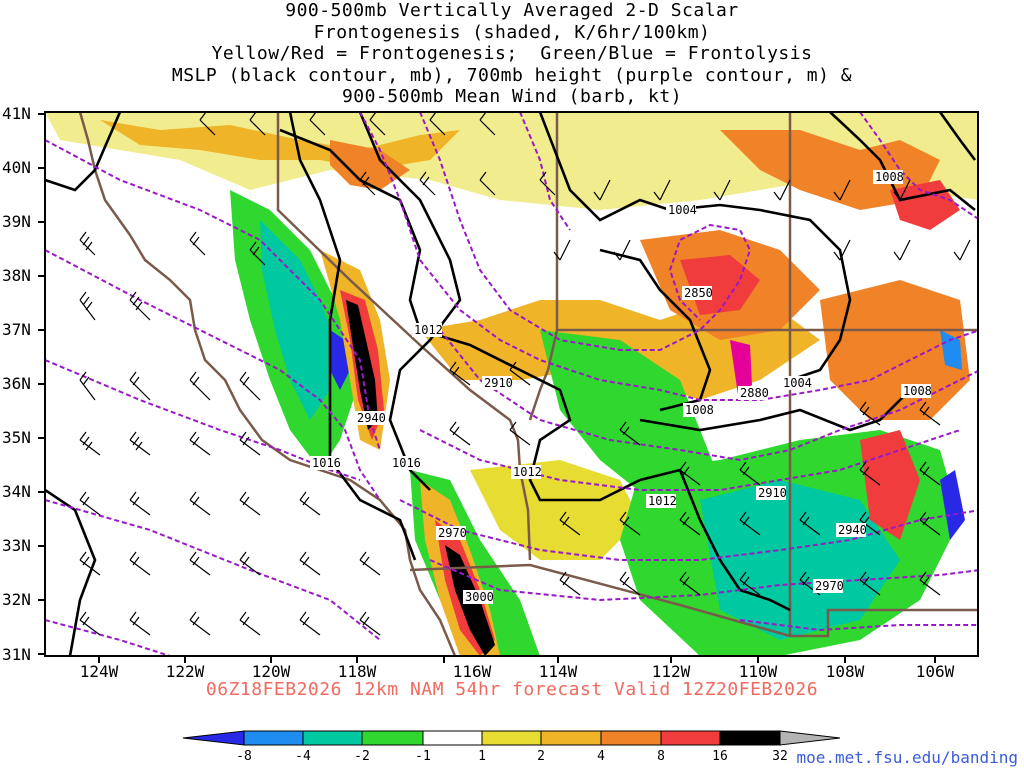  Describe the element at coordinates (16, 275) in the screenshot. I see `lat-label: 38N` at that location.